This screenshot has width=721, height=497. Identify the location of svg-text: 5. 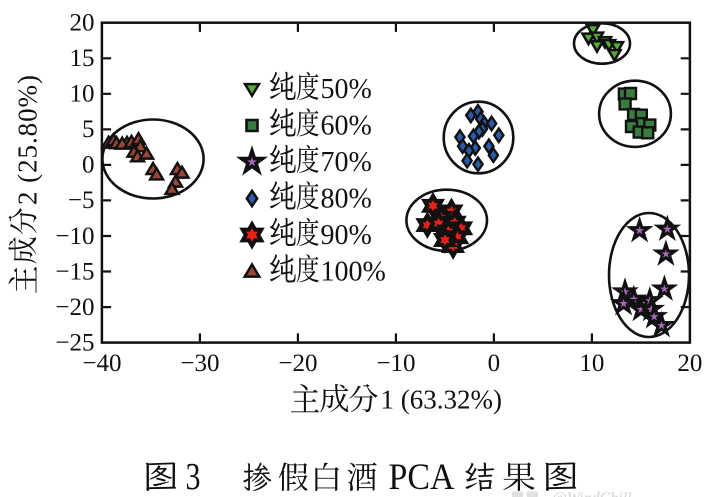
(88, 129).